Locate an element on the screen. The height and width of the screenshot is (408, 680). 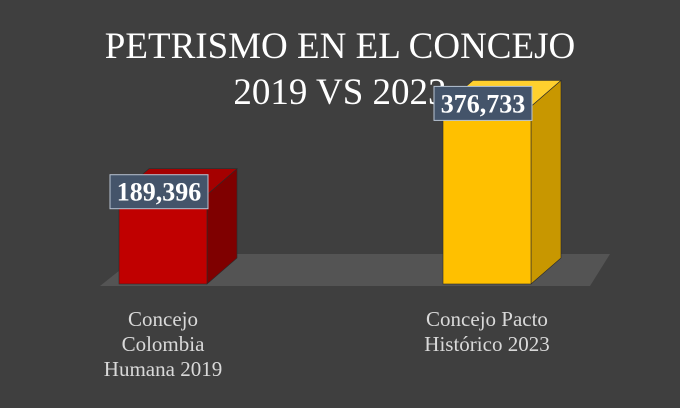
category-label-2-line-1: Concejo Pacto is located at coordinates (487, 319).